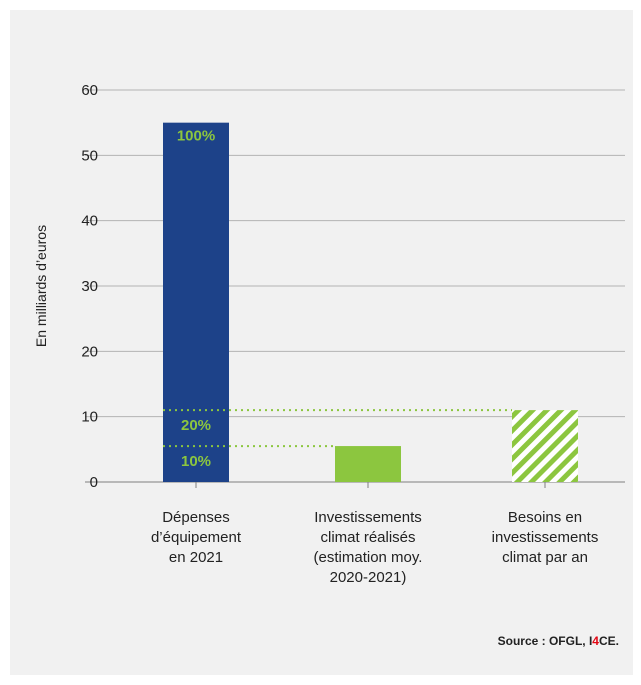  Describe the element at coordinates (196, 517) in the screenshot. I see `category-label-line: Dépenses` at that location.